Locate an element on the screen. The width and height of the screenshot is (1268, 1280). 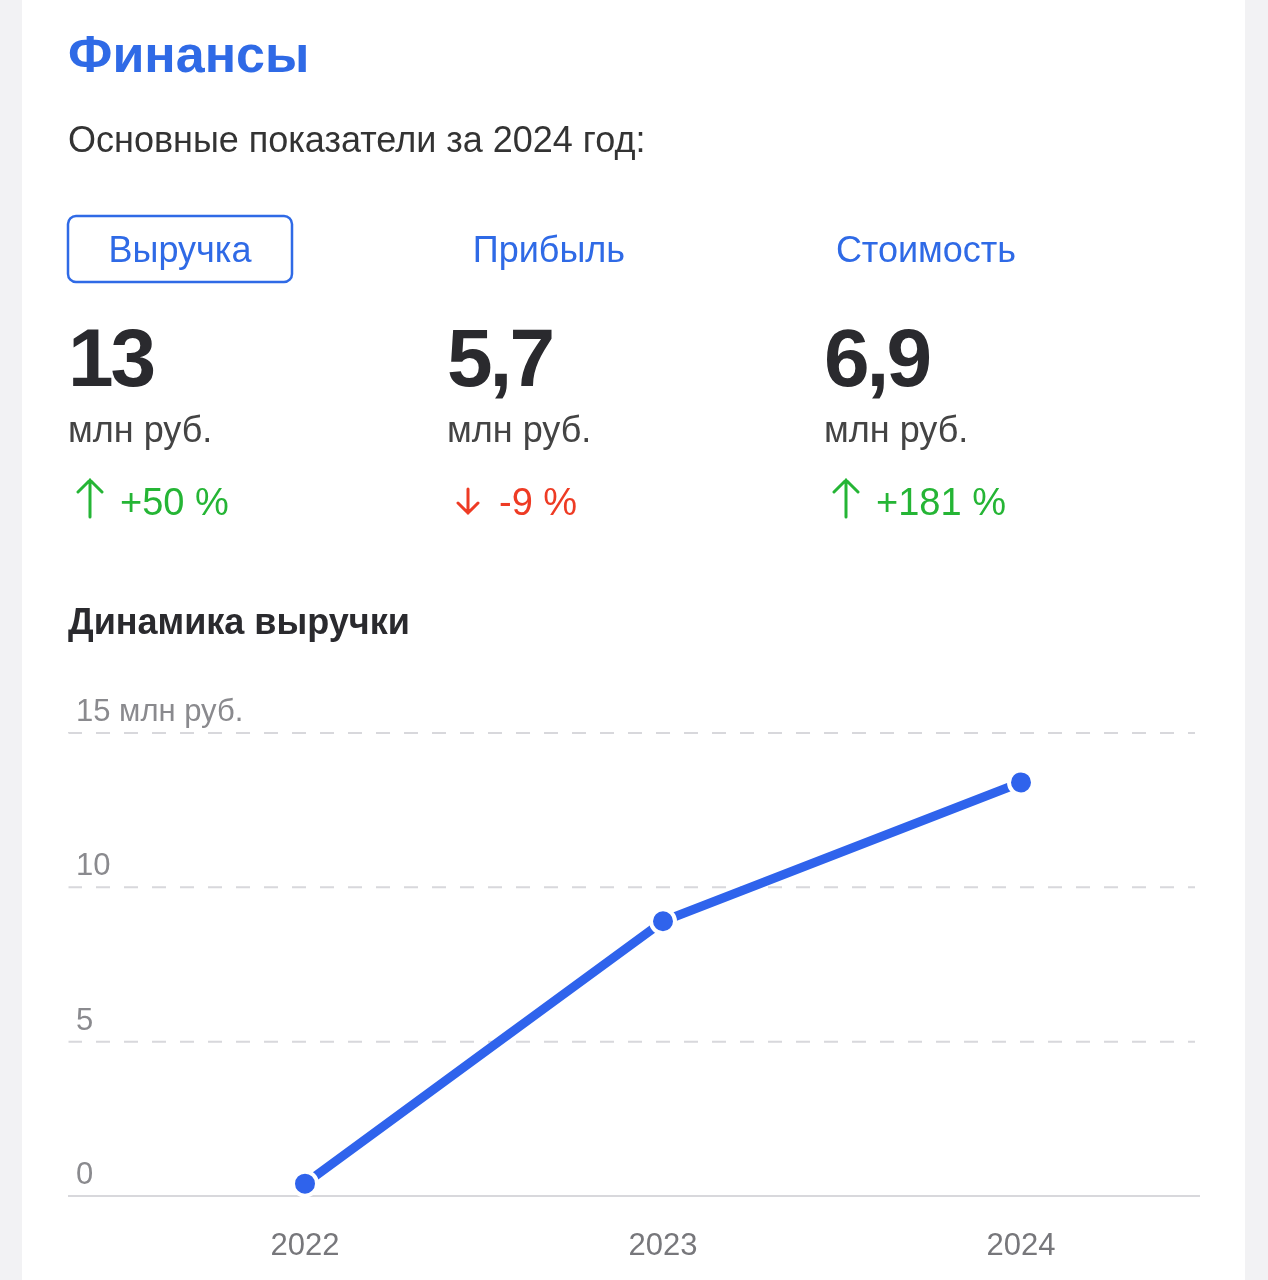
category-label: Прибыль is located at coordinates (549, 249).